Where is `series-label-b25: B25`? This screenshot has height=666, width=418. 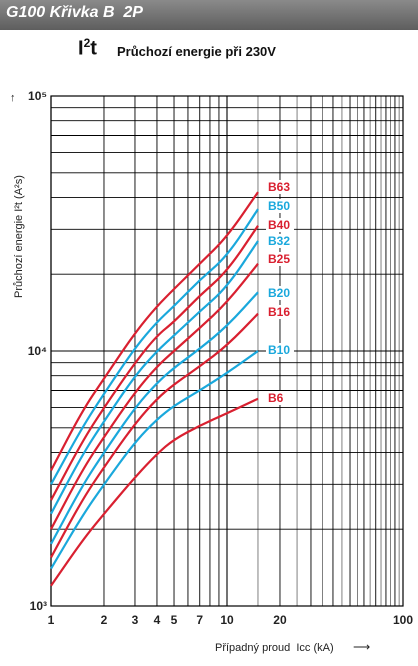 series-label-b25: B25 is located at coordinates (279, 259).